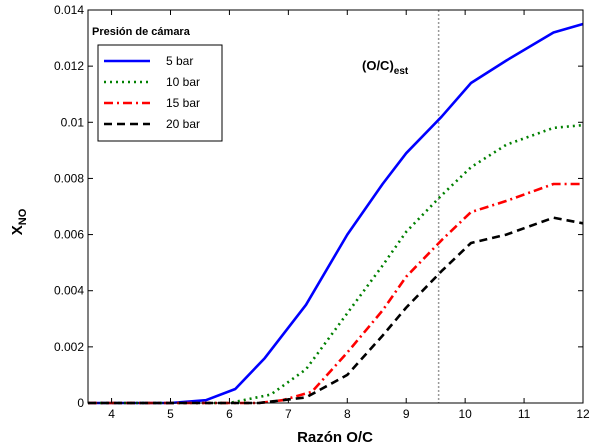  What do you see at coordinates (183, 103) in the screenshot?
I see `legend-label: 15 bar` at bounding box center [183, 103].